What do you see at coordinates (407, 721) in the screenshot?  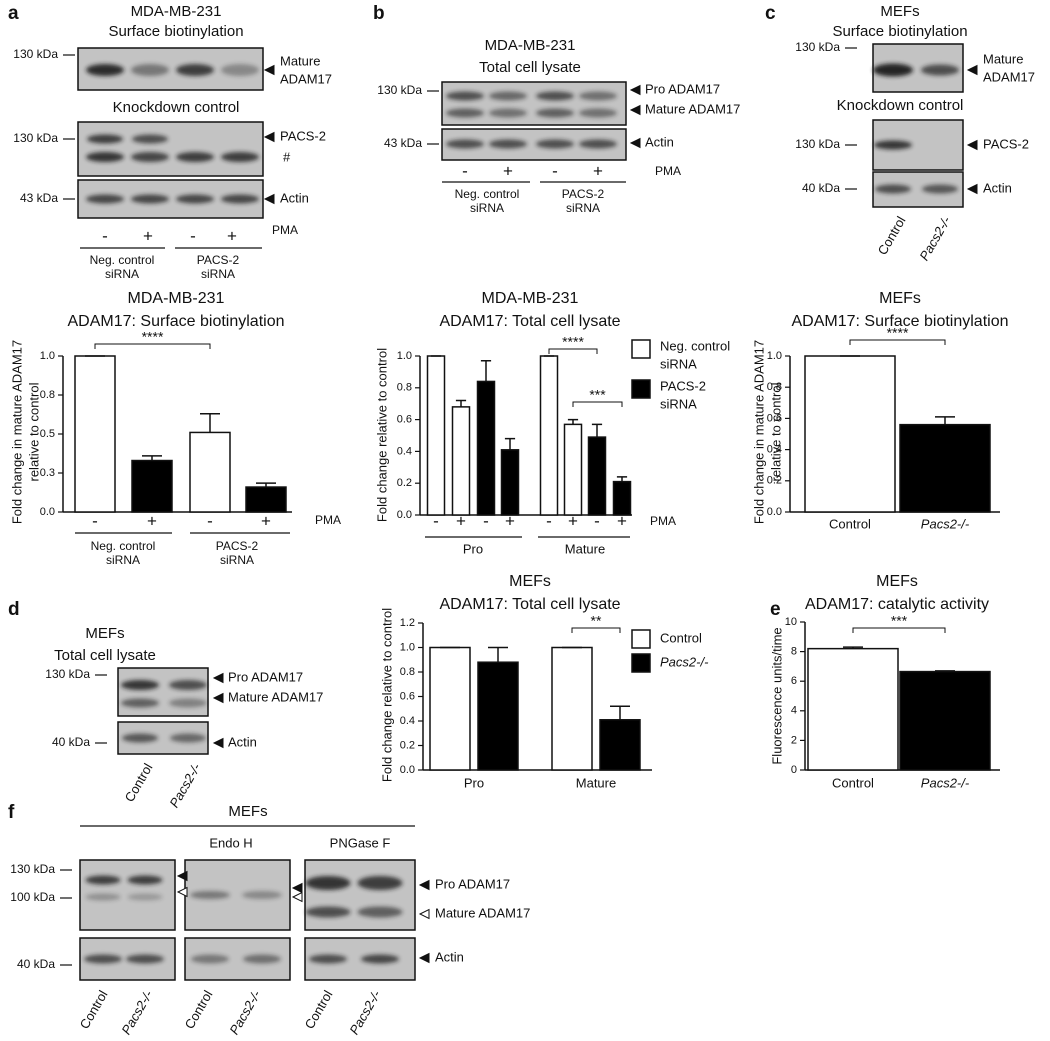 I see `y-tick-label: 0.4` at bounding box center [407, 721].